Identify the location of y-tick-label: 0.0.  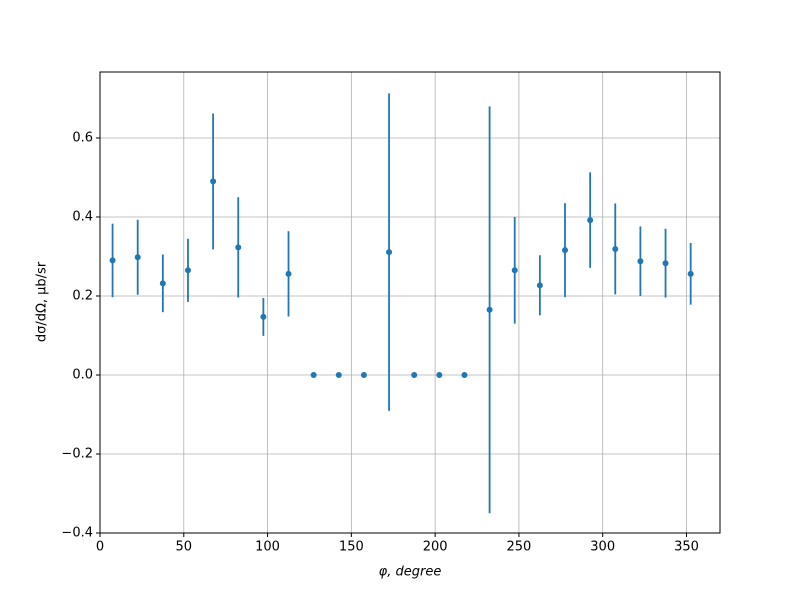
(82, 374).